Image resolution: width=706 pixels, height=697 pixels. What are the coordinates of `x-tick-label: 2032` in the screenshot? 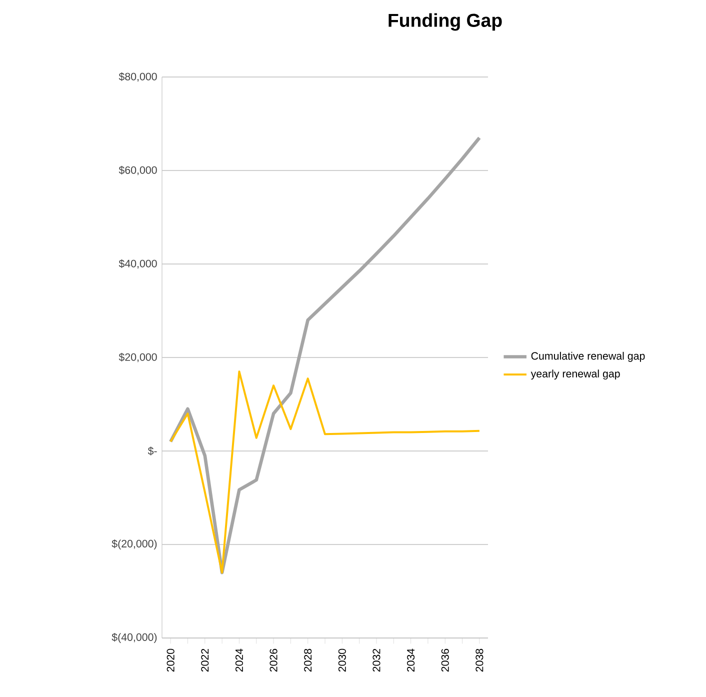 It's located at (376, 660).